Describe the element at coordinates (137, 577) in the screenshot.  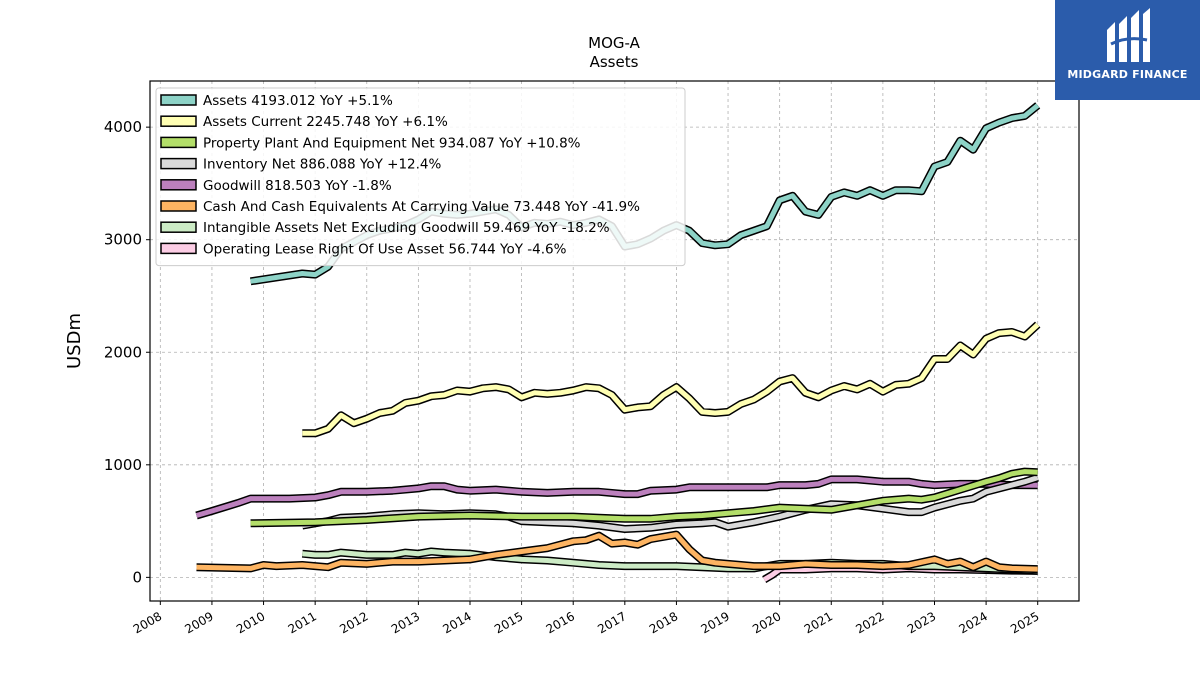
I see `y-tick-label: 0` at that location.